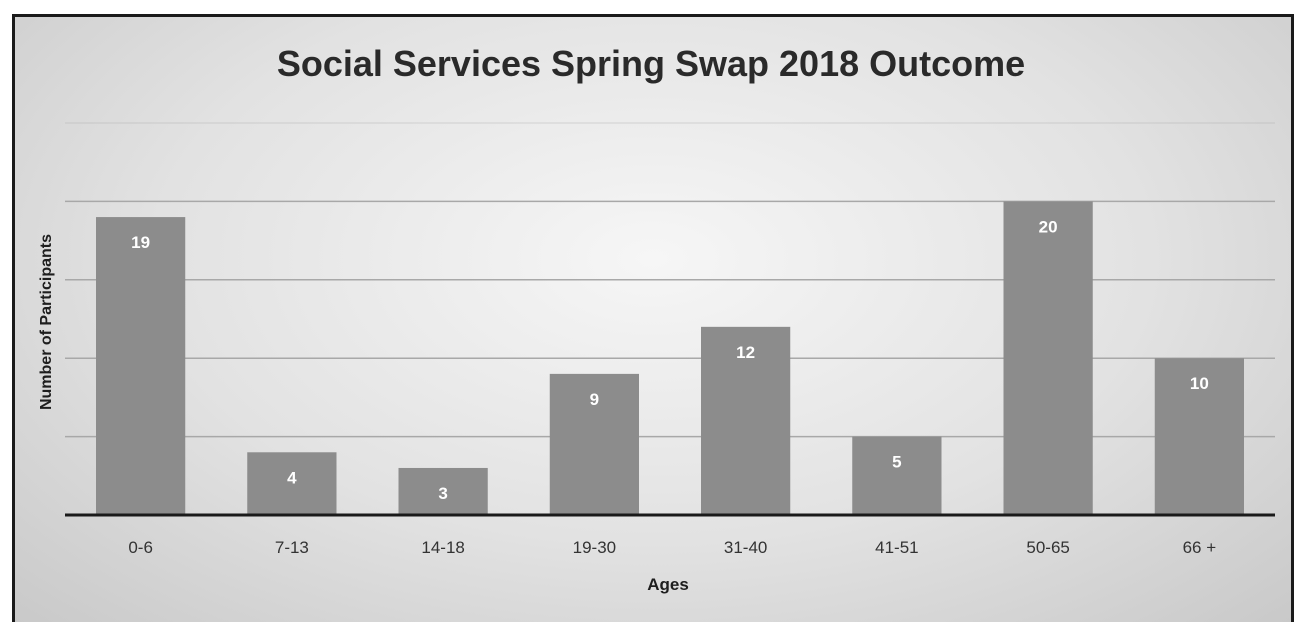 The width and height of the screenshot is (1298, 625). What do you see at coordinates (442, 547) in the screenshot?
I see `x-tick-label: 14-18` at bounding box center [442, 547].